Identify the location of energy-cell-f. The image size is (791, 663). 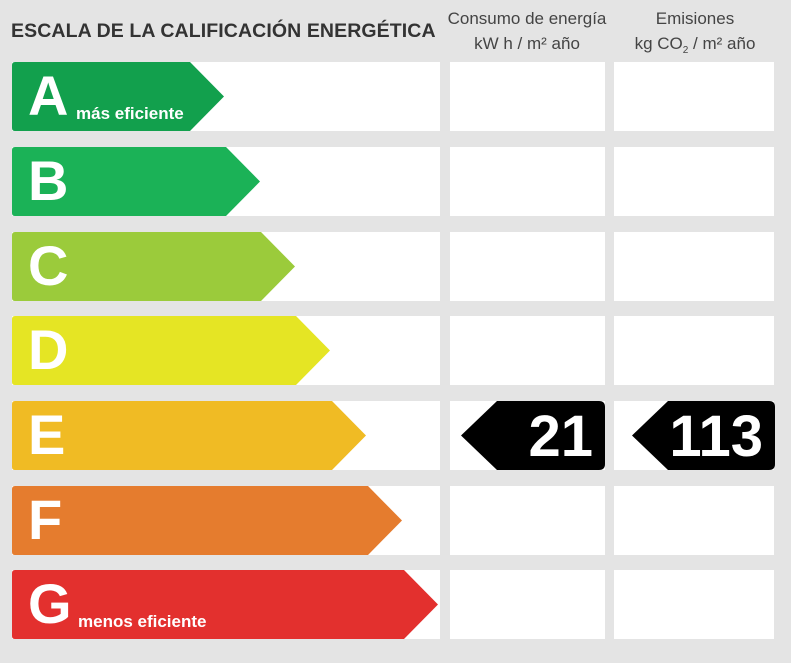
(527, 520).